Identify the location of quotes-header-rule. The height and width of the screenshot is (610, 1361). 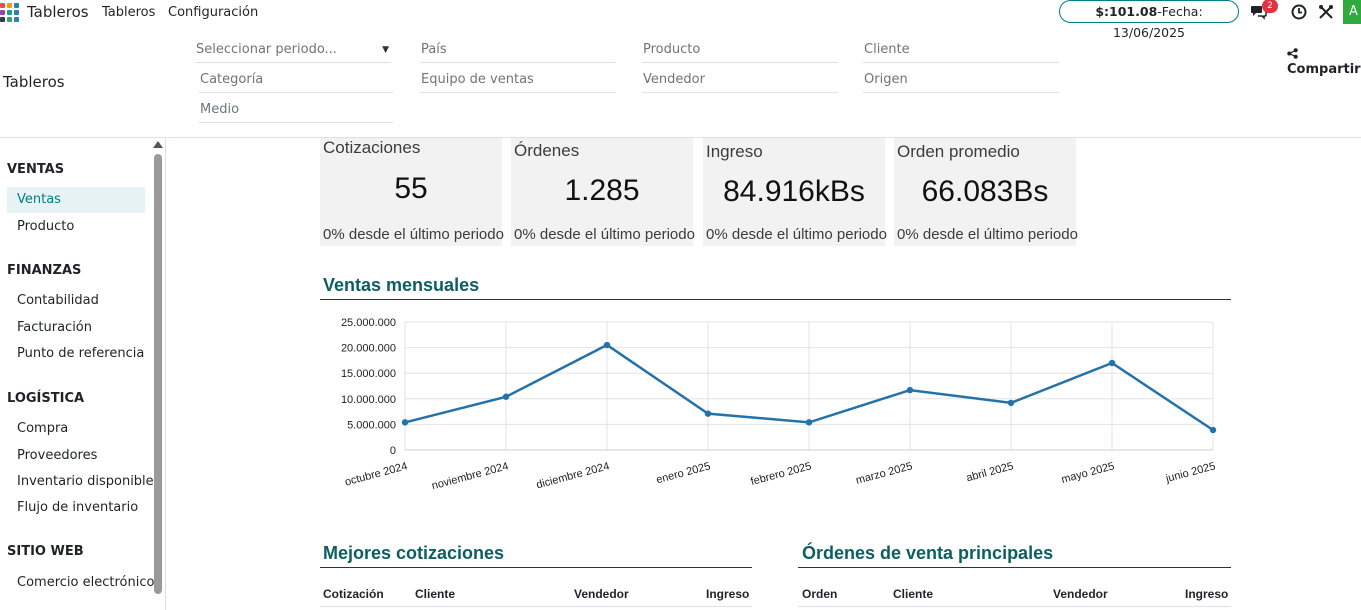
(536, 606).